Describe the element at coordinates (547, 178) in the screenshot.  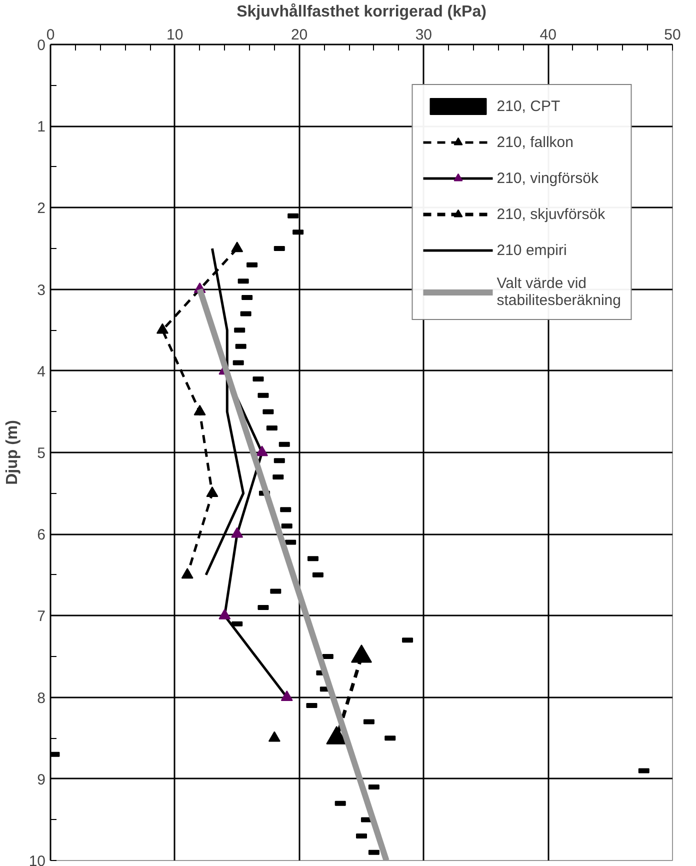
I see `legend-label: 210, vingförsök` at that location.